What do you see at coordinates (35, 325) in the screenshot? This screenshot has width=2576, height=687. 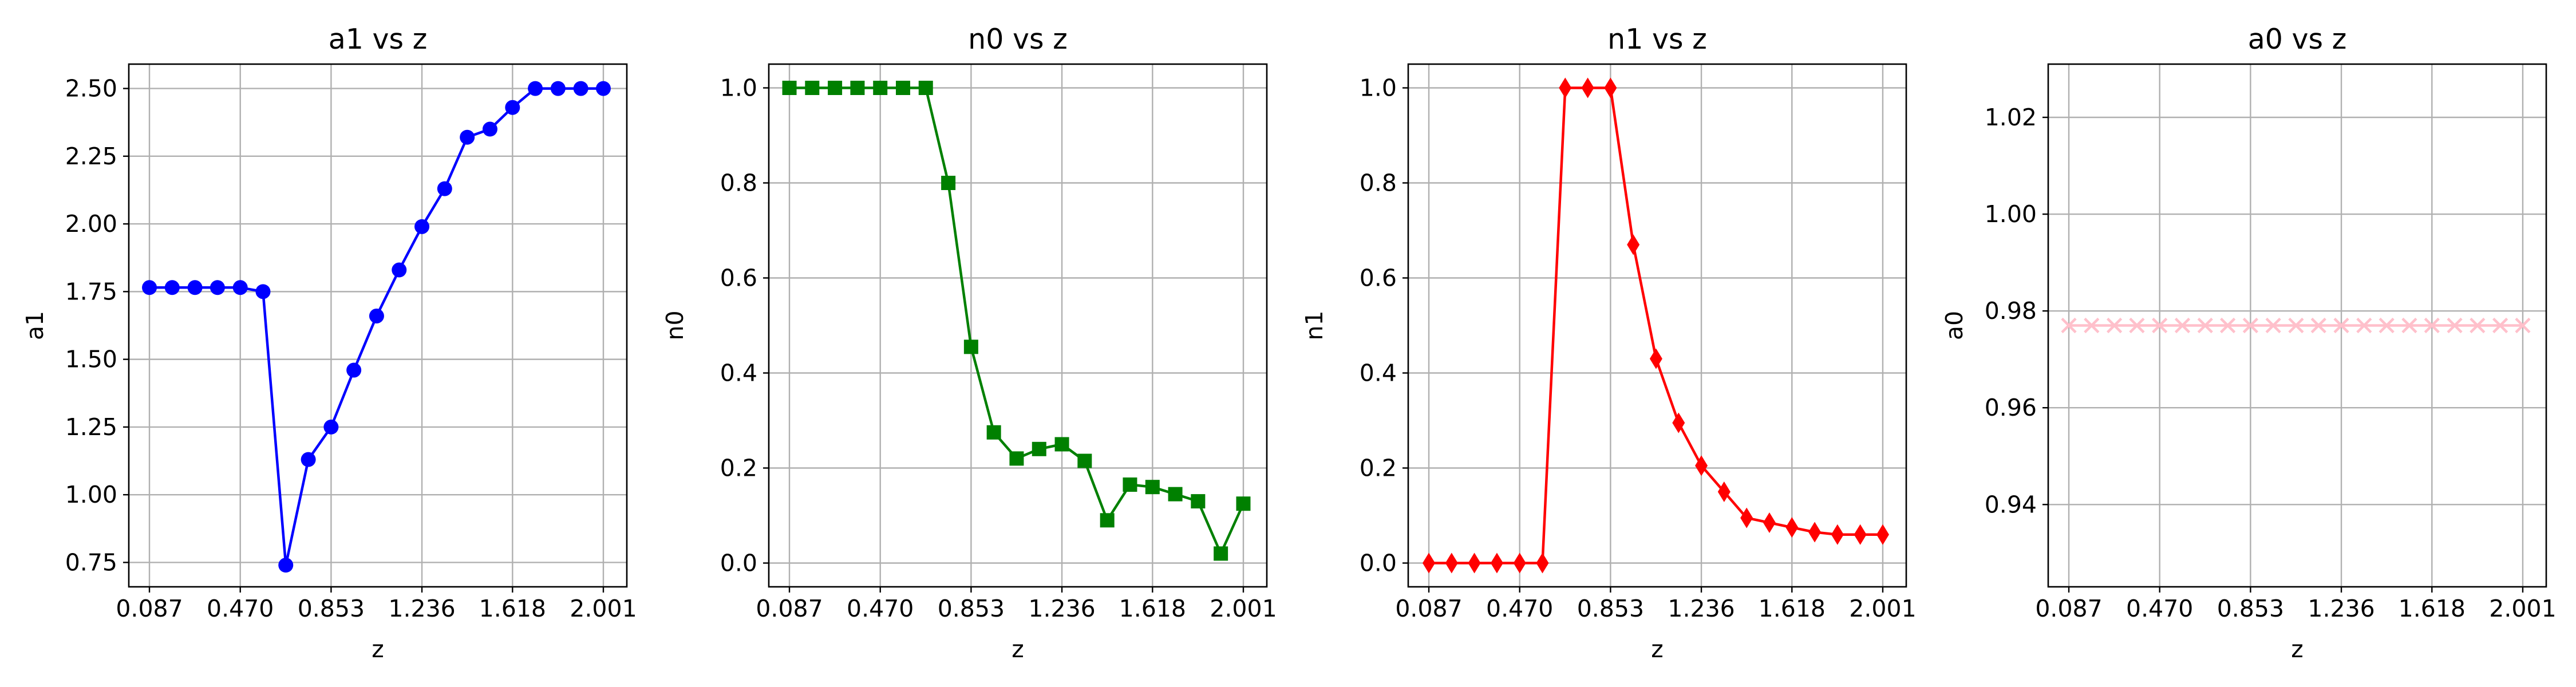 I see `y-axis-label: a1` at bounding box center [35, 325].